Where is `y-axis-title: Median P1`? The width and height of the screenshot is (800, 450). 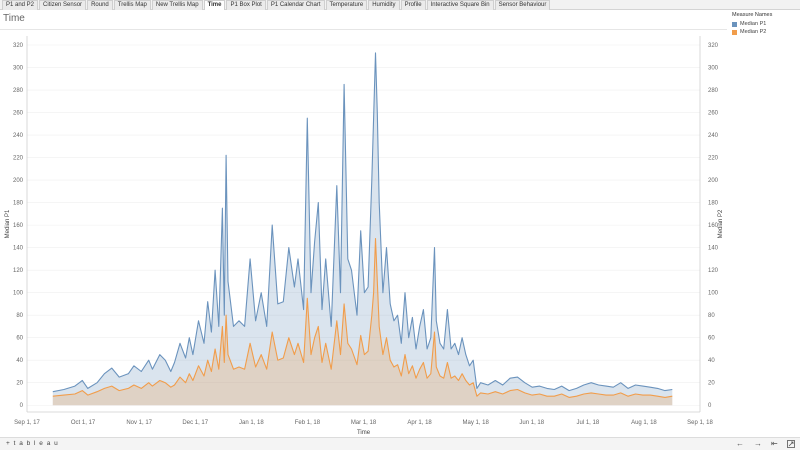 y-axis-title: Median P1 is located at coordinates (8, 223).